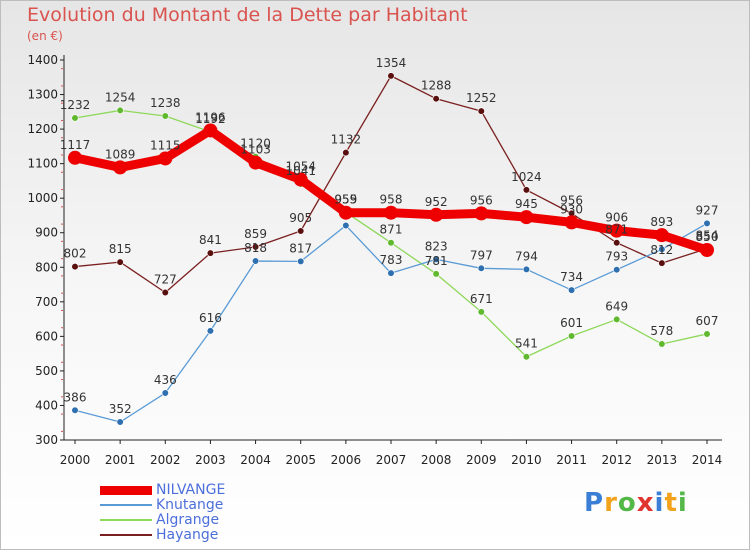 The height and width of the screenshot is (550, 750). What do you see at coordinates (616, 306) in the screenshot?
I see `data-label: 649` at bounding box center [616, 306].